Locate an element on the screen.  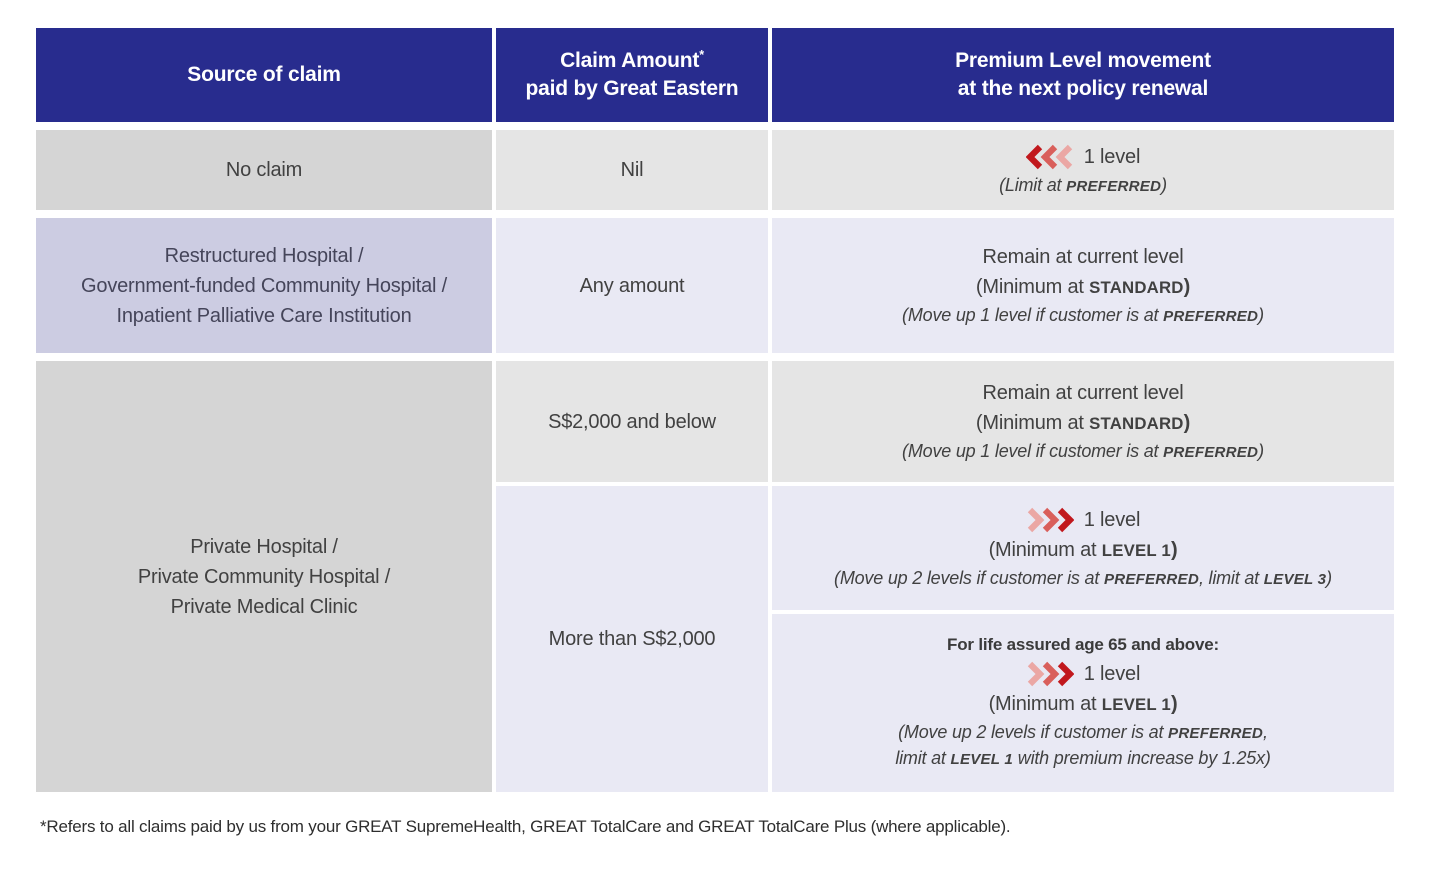
header-premium-movement-line2: at the next policy renewal is located at coordinates (1083, 88).